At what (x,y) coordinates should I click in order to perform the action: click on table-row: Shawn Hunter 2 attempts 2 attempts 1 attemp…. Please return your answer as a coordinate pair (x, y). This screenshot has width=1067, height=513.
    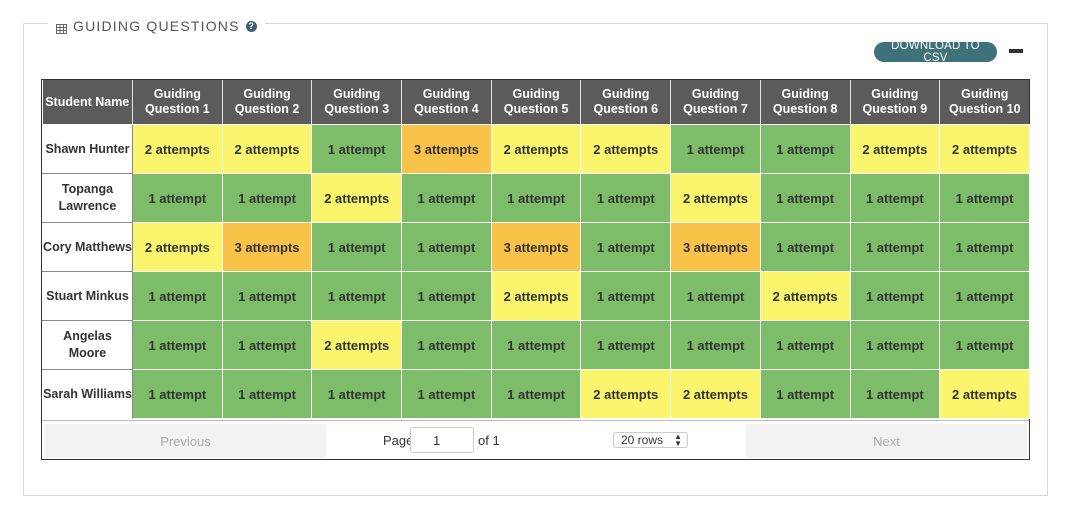
    Looking at the image, I should click on (536, 149).